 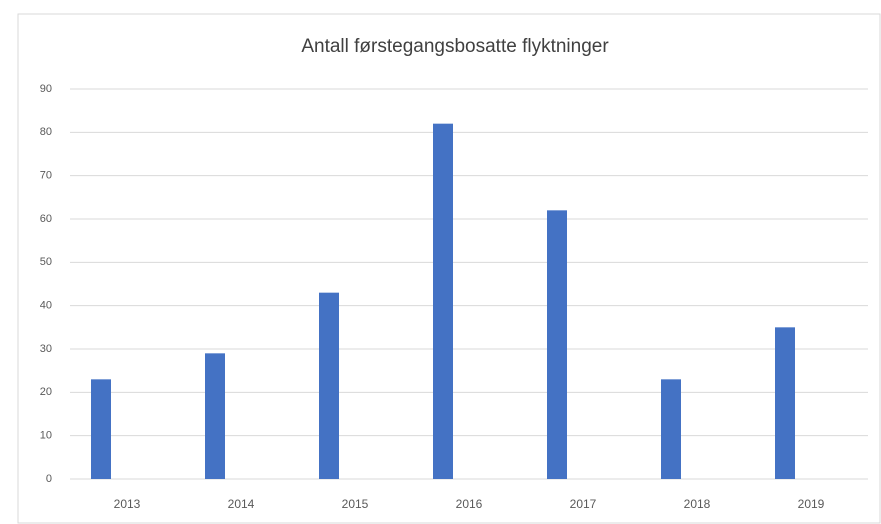 What do you see at coordinates (127, 504) in the screenshot?
I see `x-tick-label: 2013` at bounding box center [127, 504].